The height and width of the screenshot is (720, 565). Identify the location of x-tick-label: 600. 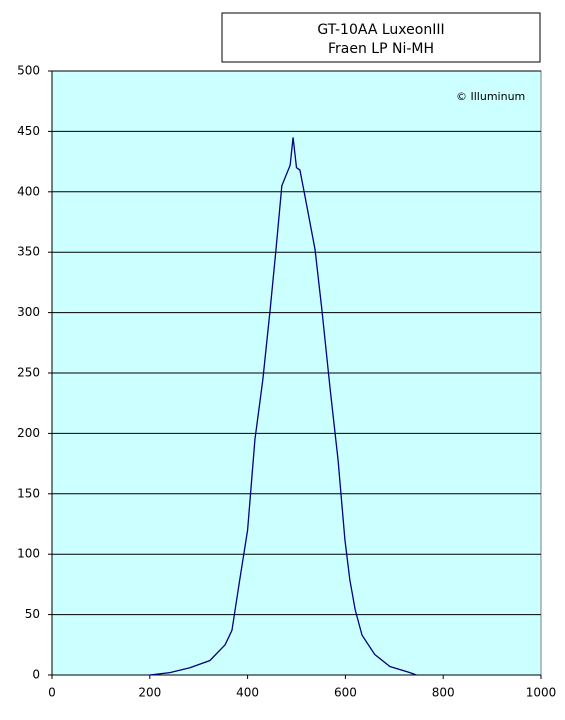
(345, 693).